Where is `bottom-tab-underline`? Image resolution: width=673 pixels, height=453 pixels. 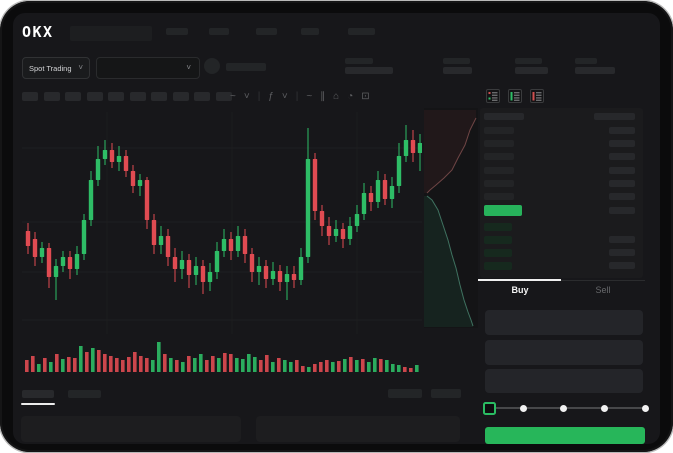
bottom-tab-underline is located at coordinates (38, 404).